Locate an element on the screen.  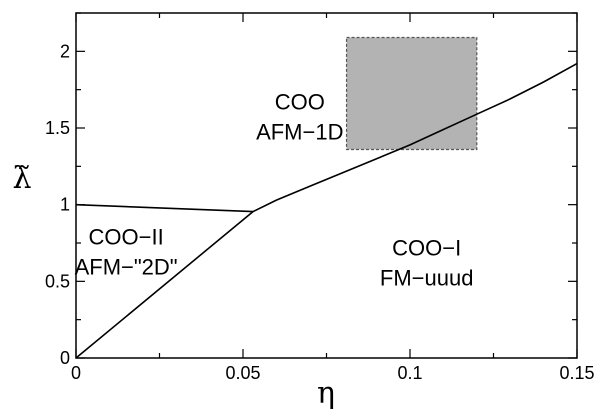
y-tick-label: 2 is located at coordinates (65, 51).